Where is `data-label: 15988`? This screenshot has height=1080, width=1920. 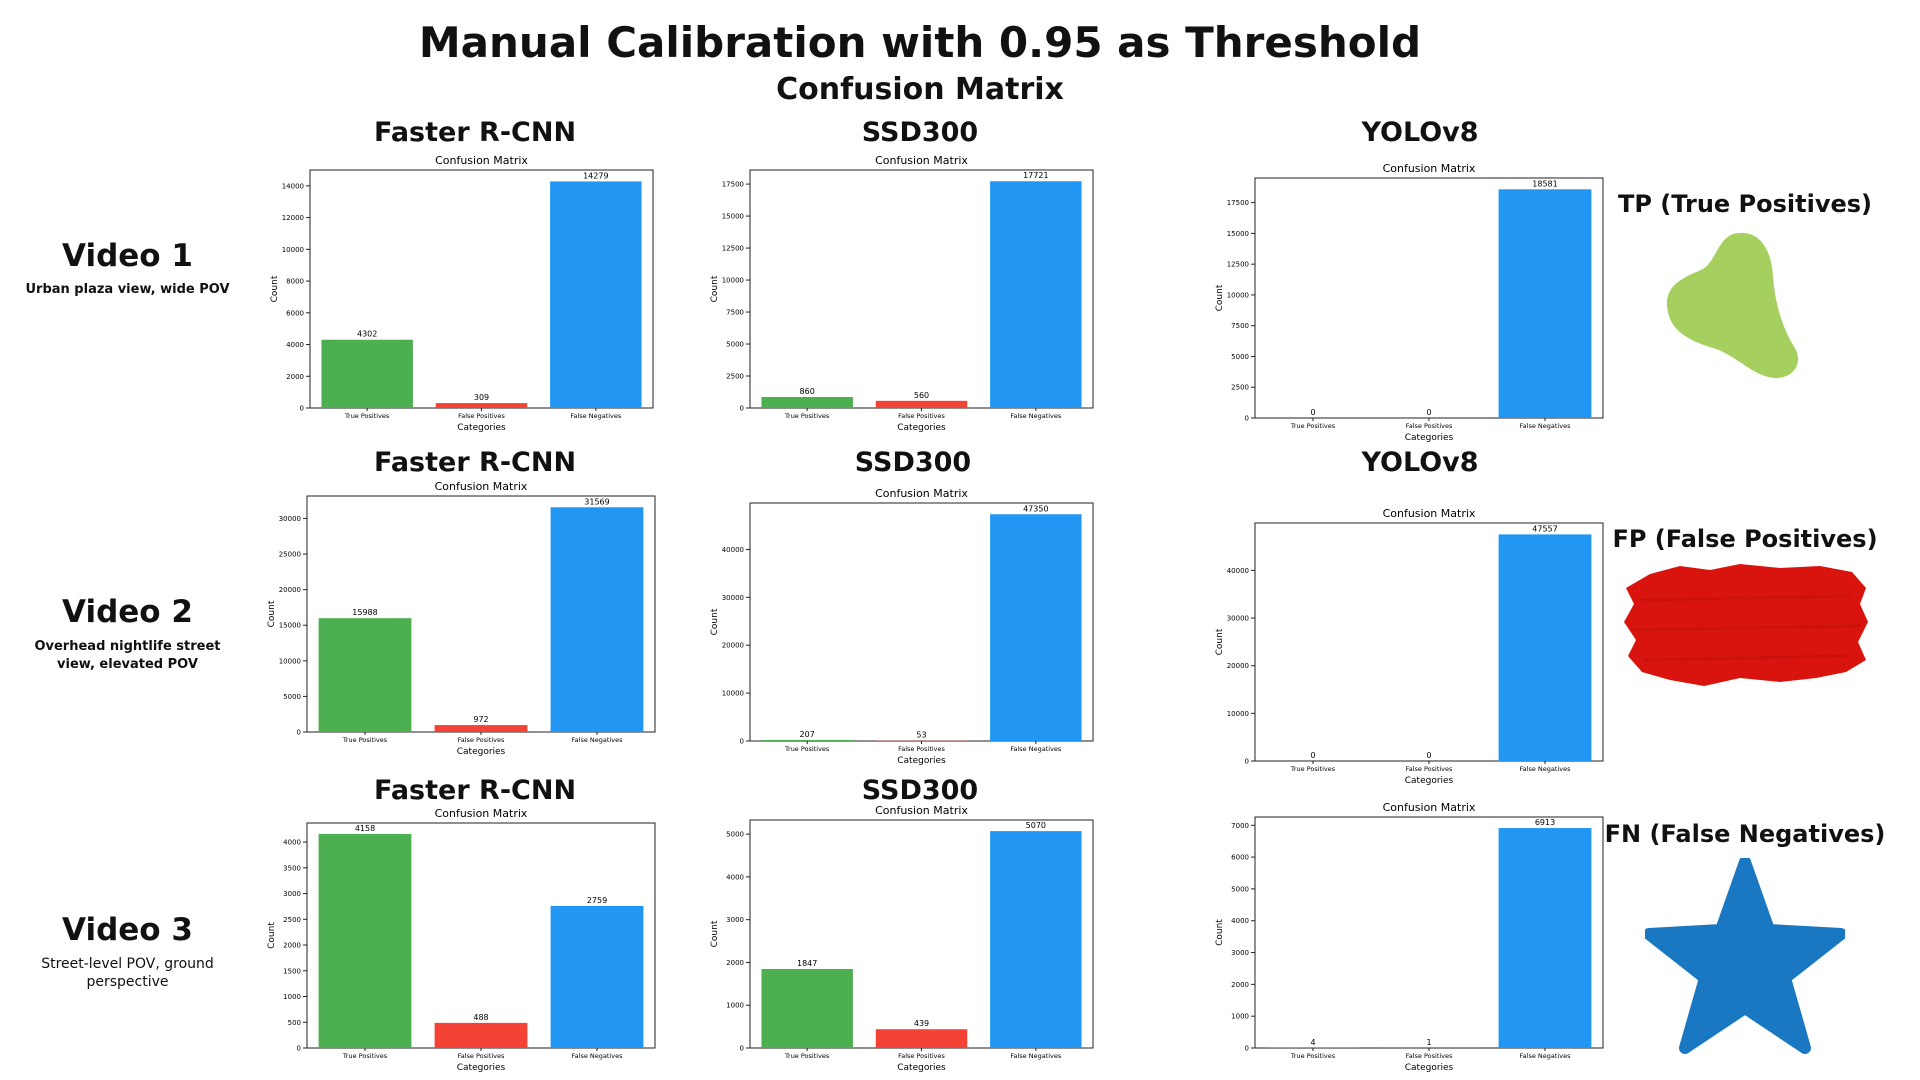
data-label: 15988 is located at coordinates (364, 612).